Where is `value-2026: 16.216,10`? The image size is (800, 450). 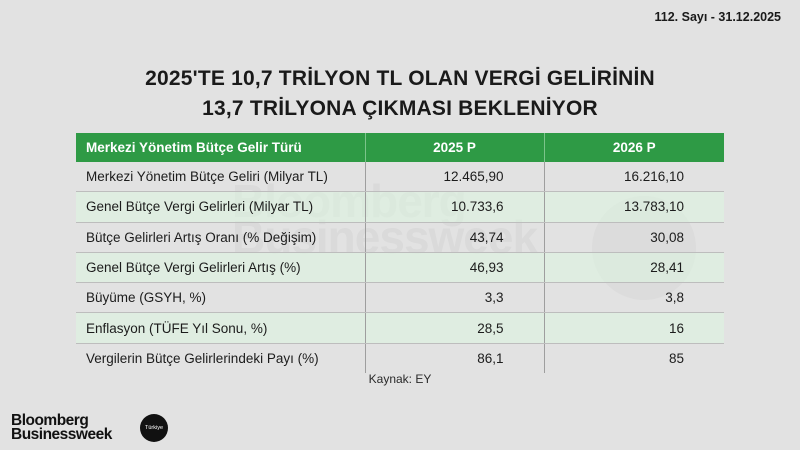
value-2026: 16.216,10 is located at coordinates (634, 177).